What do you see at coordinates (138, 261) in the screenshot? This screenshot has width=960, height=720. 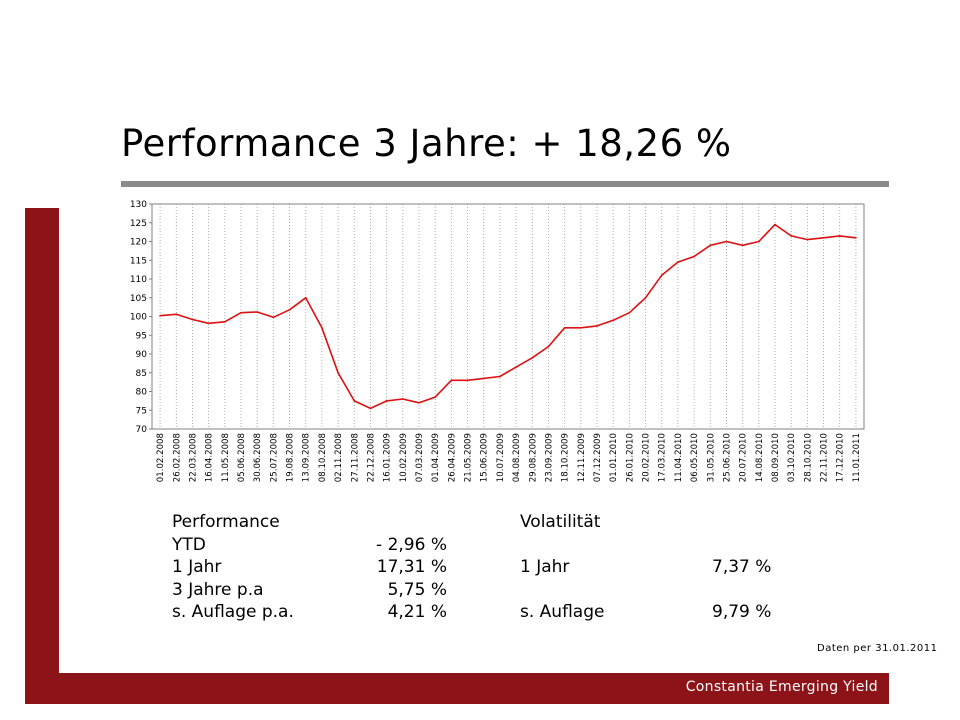 I see `y-tick-label: 115` at bounding box center [138, 261].